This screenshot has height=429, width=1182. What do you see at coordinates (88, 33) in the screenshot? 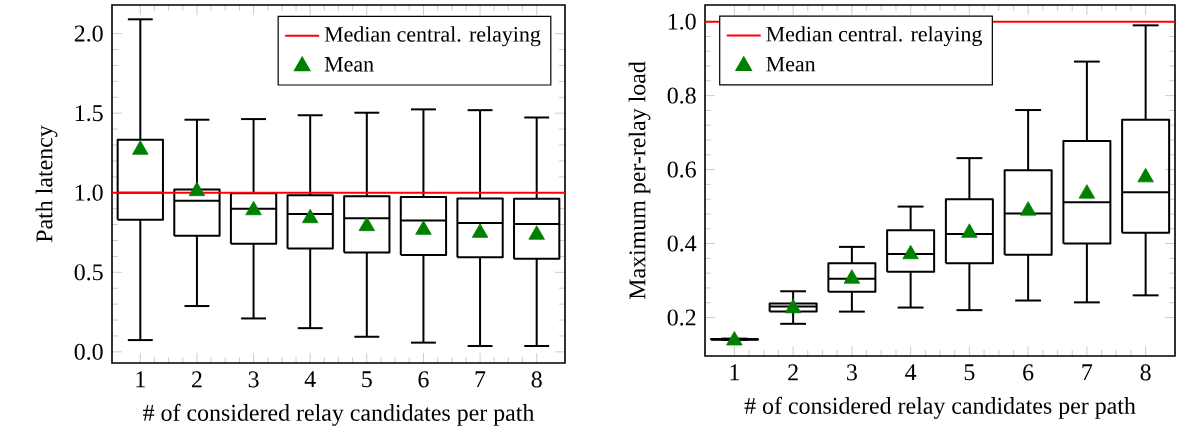
I see `y-tick-label: 2.0` at bounding box center [88, 33].